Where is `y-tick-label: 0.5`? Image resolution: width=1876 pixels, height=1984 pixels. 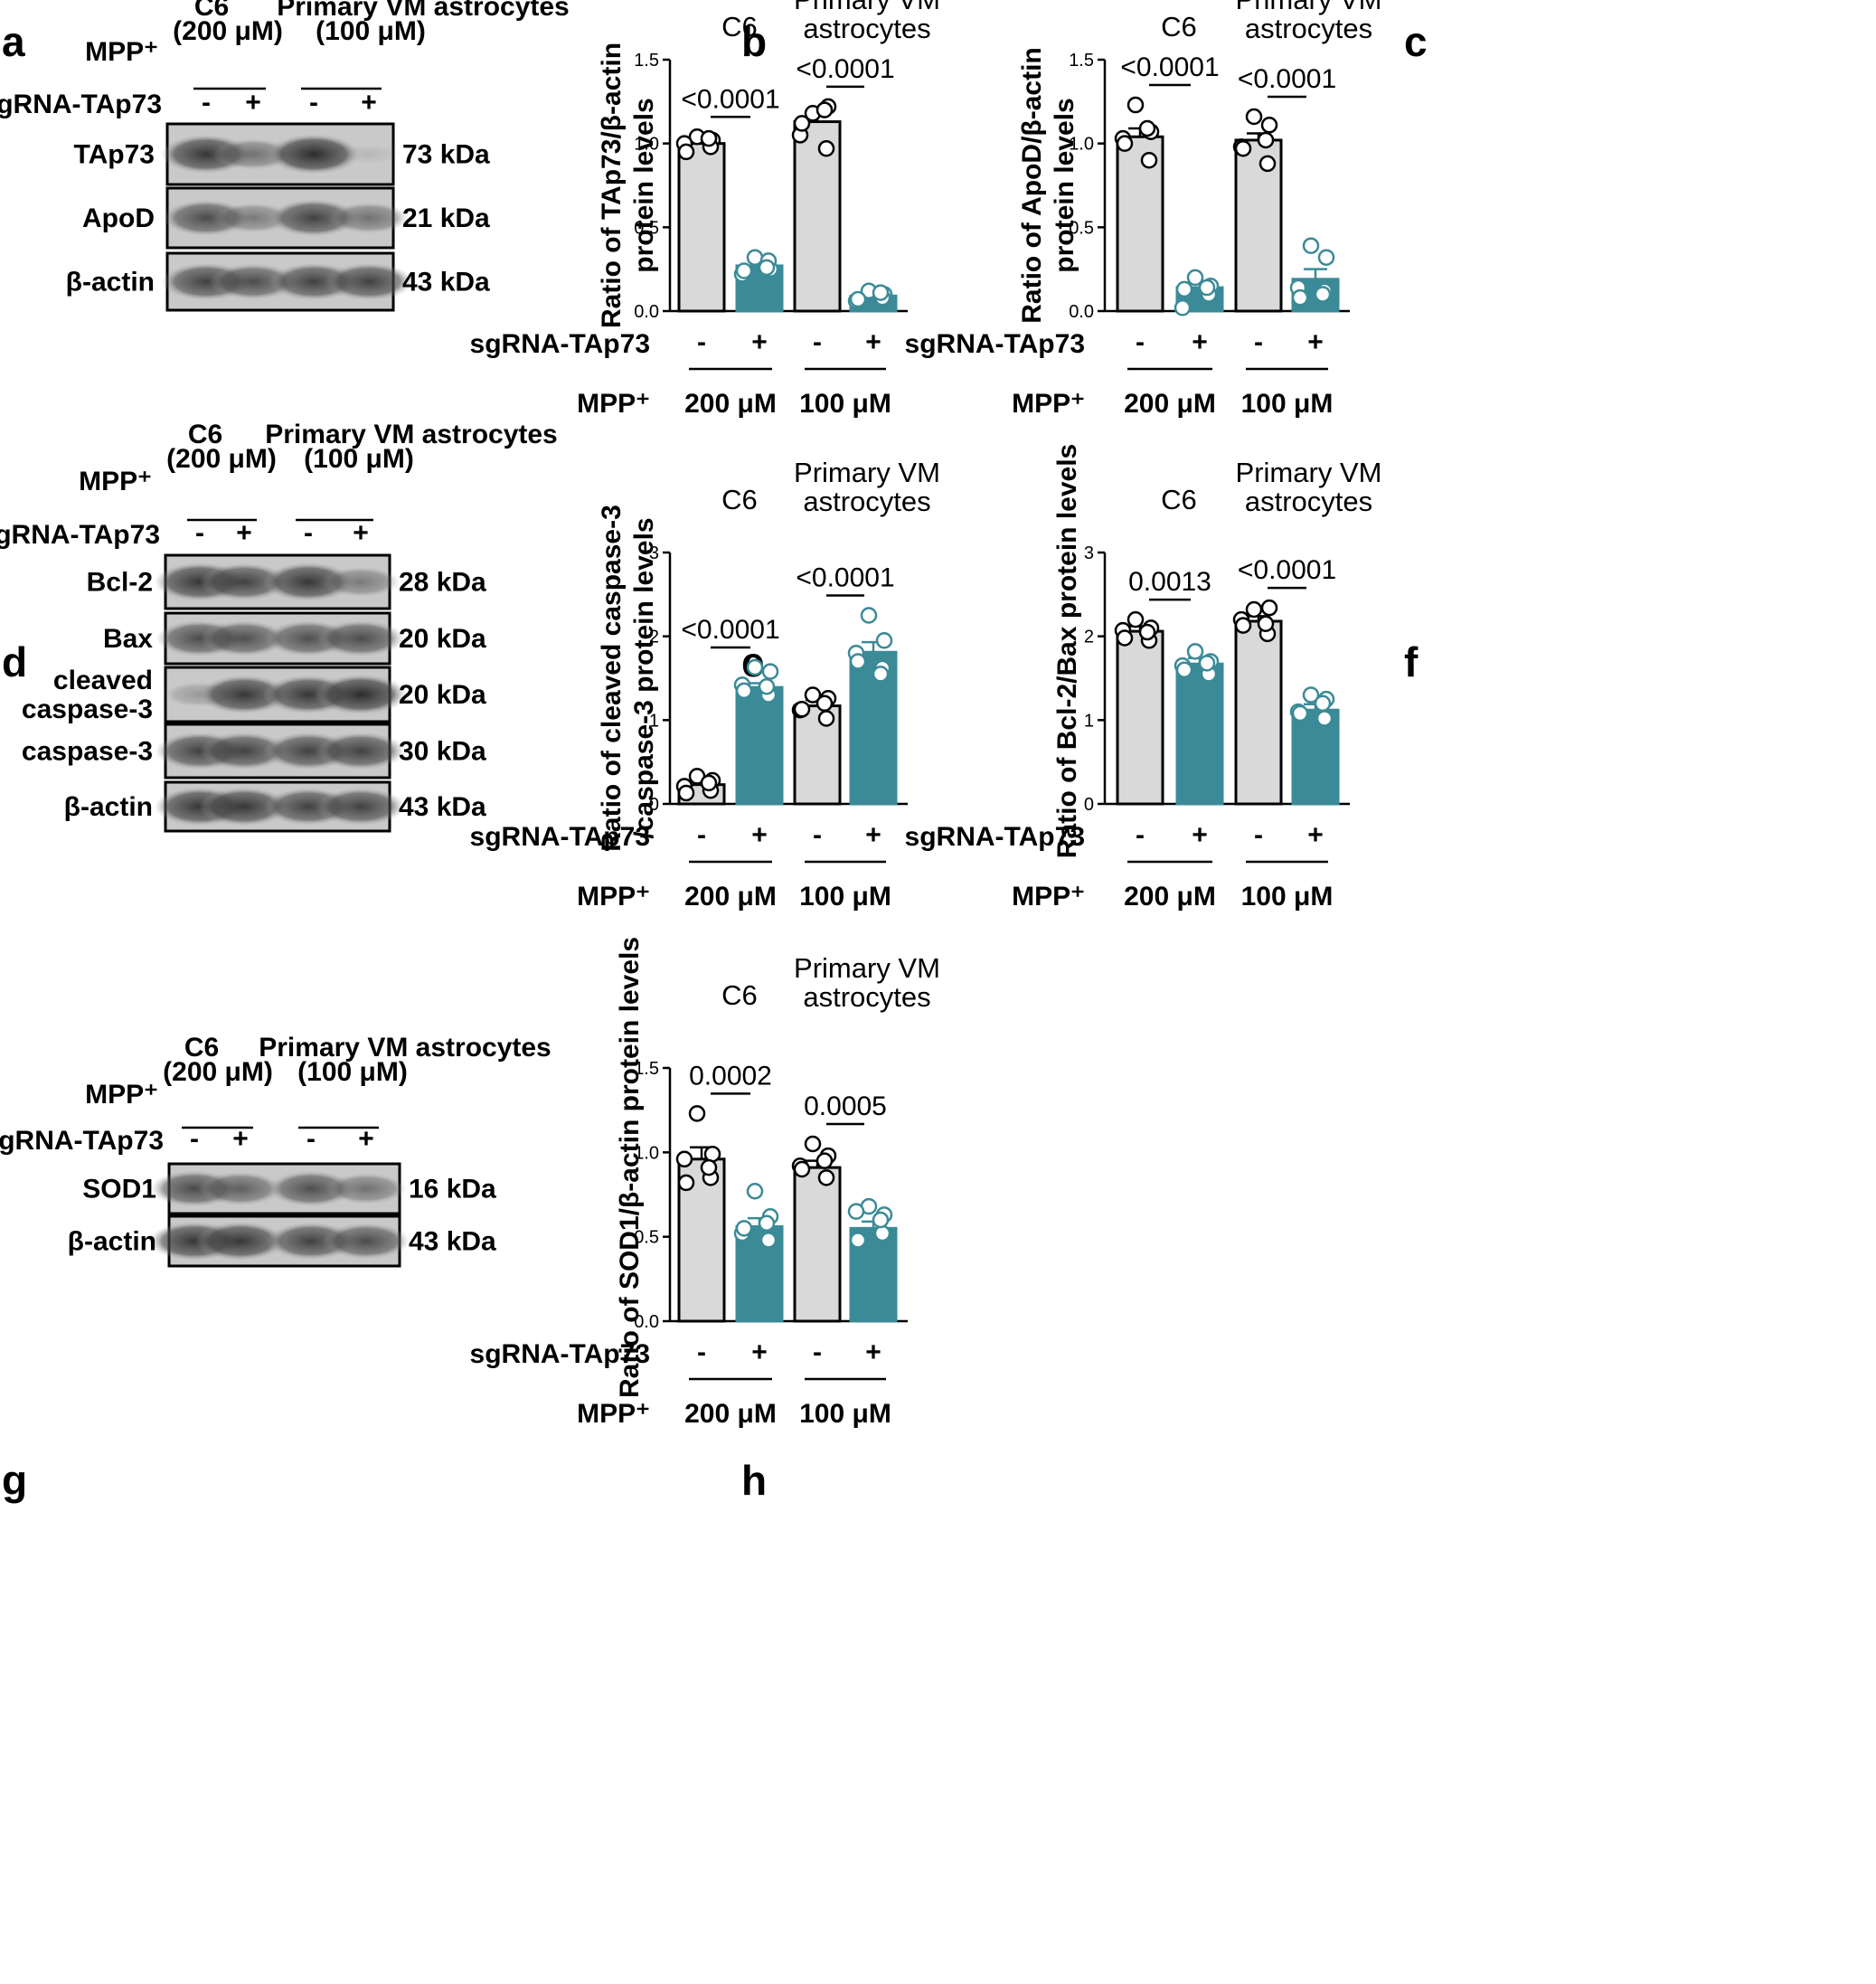 y-tick-label: 0.5 is located at coordinates (646, 228).